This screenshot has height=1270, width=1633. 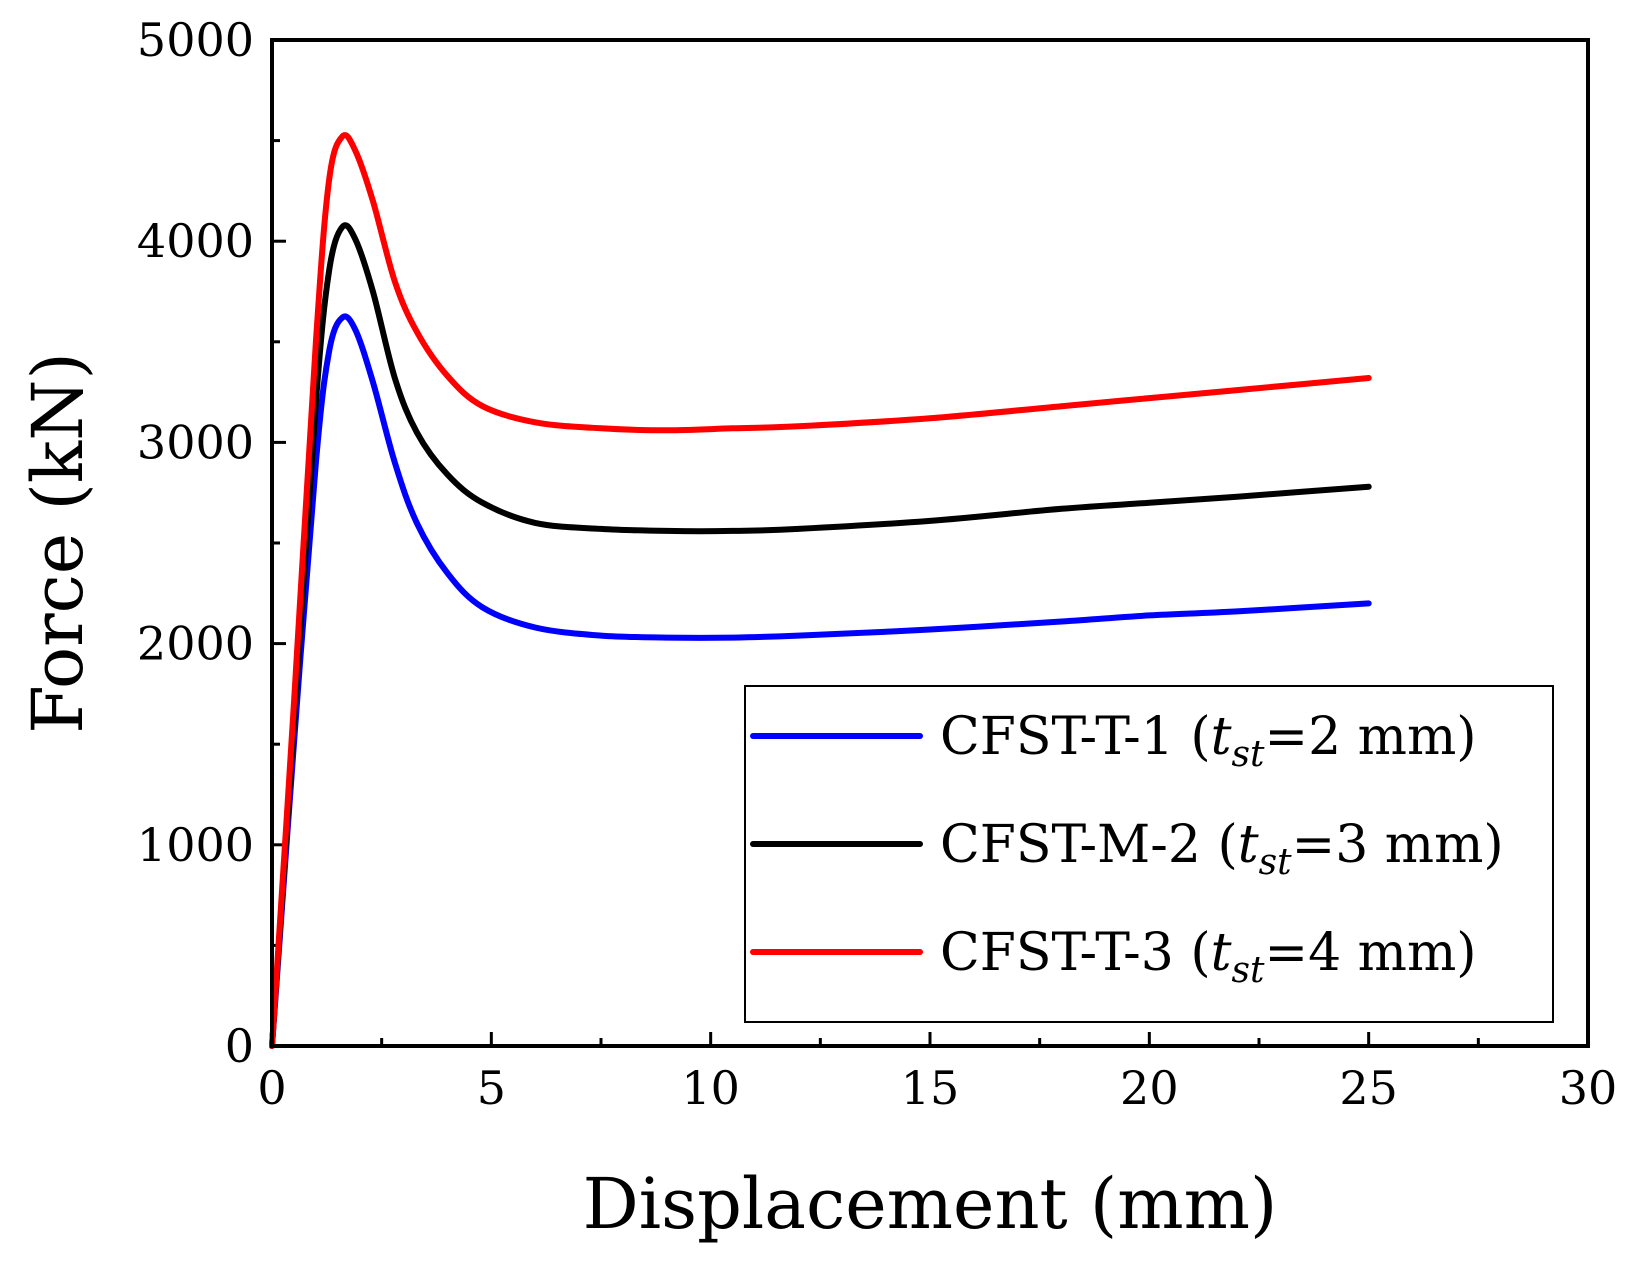 What do you see at coordinates (1208, 741) in the screenshot?
I see `legend-label-cfst-t-1: CFST-T-1 (tst=2 mm)` at bounding box center [1208, 741].